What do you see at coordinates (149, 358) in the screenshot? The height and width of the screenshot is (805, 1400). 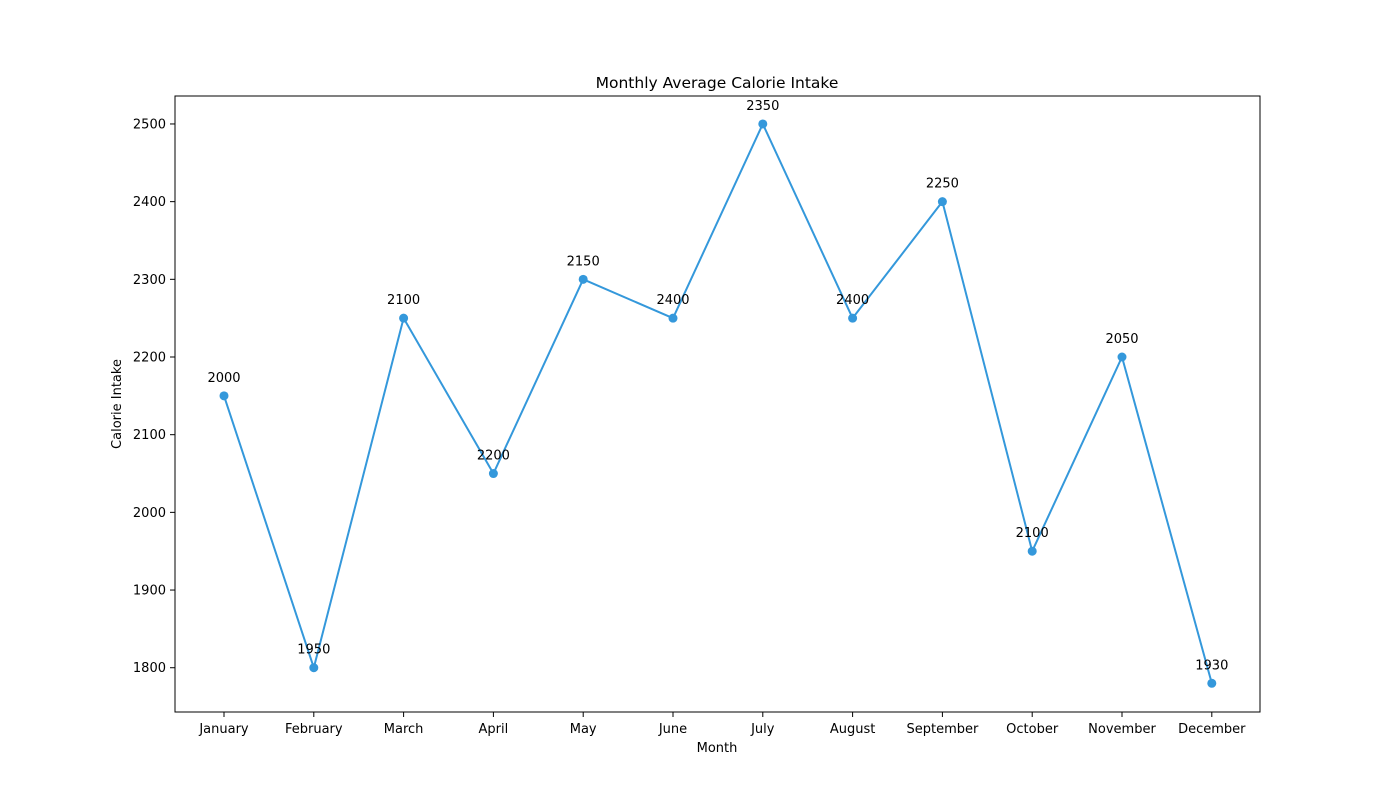 I see `y-tick-label: 2200` at bounding box center [149, 358].